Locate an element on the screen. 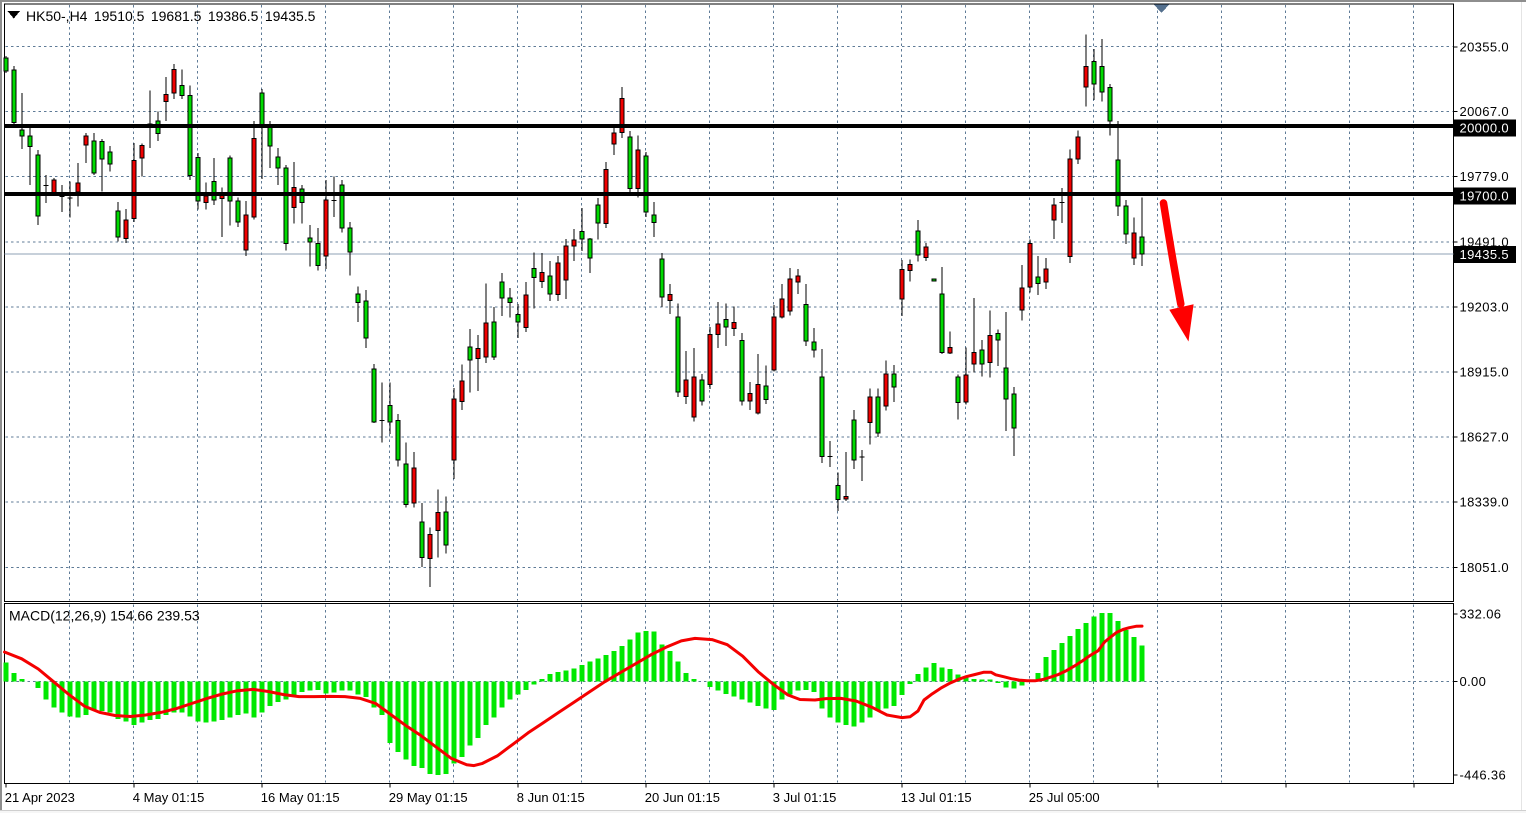 This screenshot has width=1526, height=813. svg-text: 25 Jul 05:00 is located at coordinates (1064, 797).